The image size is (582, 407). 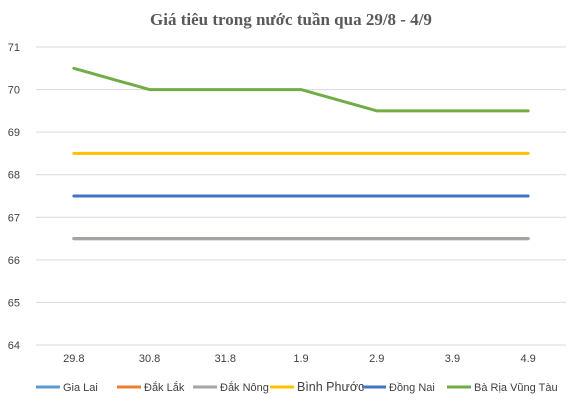 What do you see at coordinates (80, 388) in the screenshot?
I see `legend-label: Gia Lai` at bounding box center [80, 388].